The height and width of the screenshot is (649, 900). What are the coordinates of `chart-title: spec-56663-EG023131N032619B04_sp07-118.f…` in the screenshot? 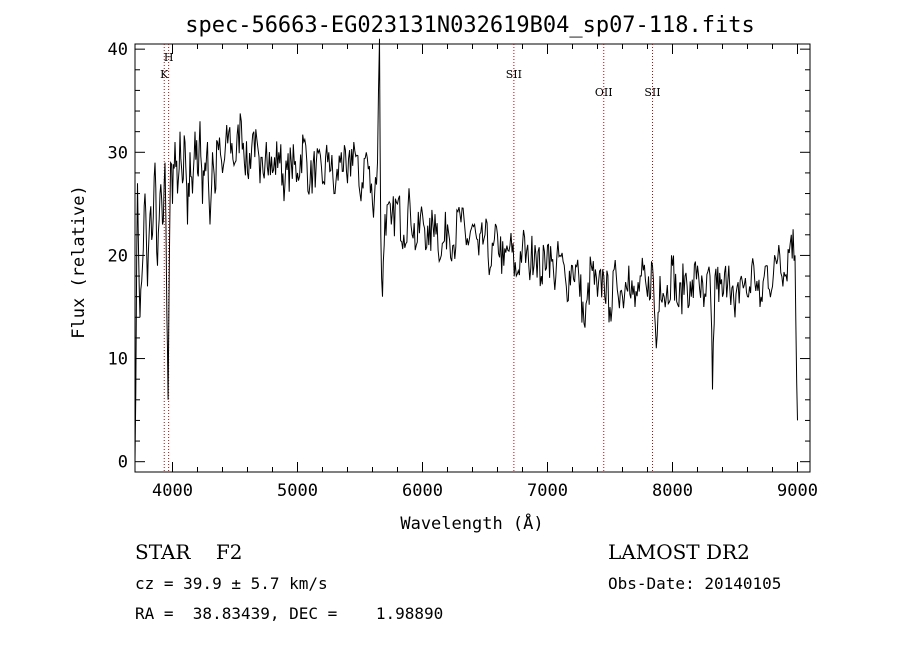 It's located at (470, 25).